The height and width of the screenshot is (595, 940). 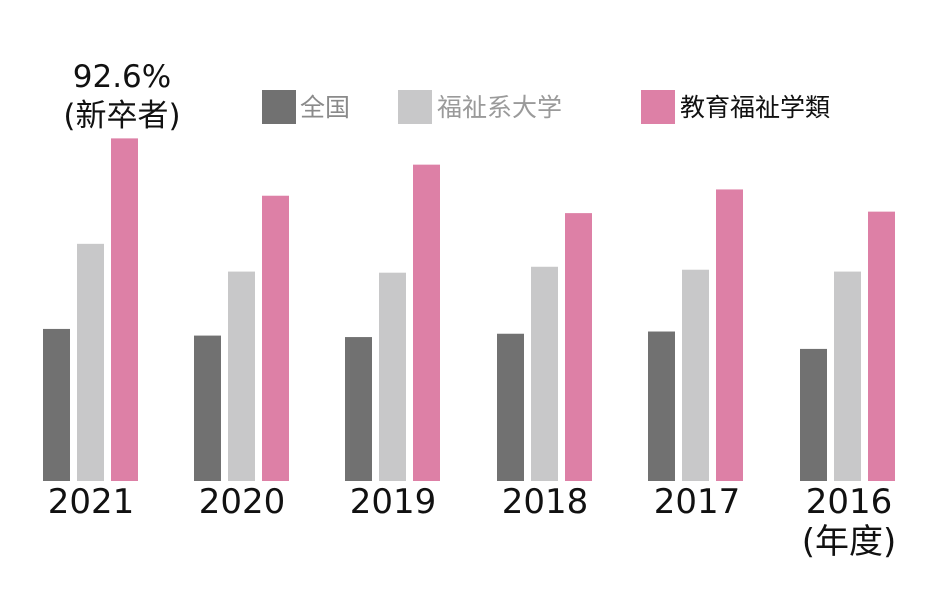 I want to click on bar-fukushi-daigaku-2017, so click(x=695, y=375).